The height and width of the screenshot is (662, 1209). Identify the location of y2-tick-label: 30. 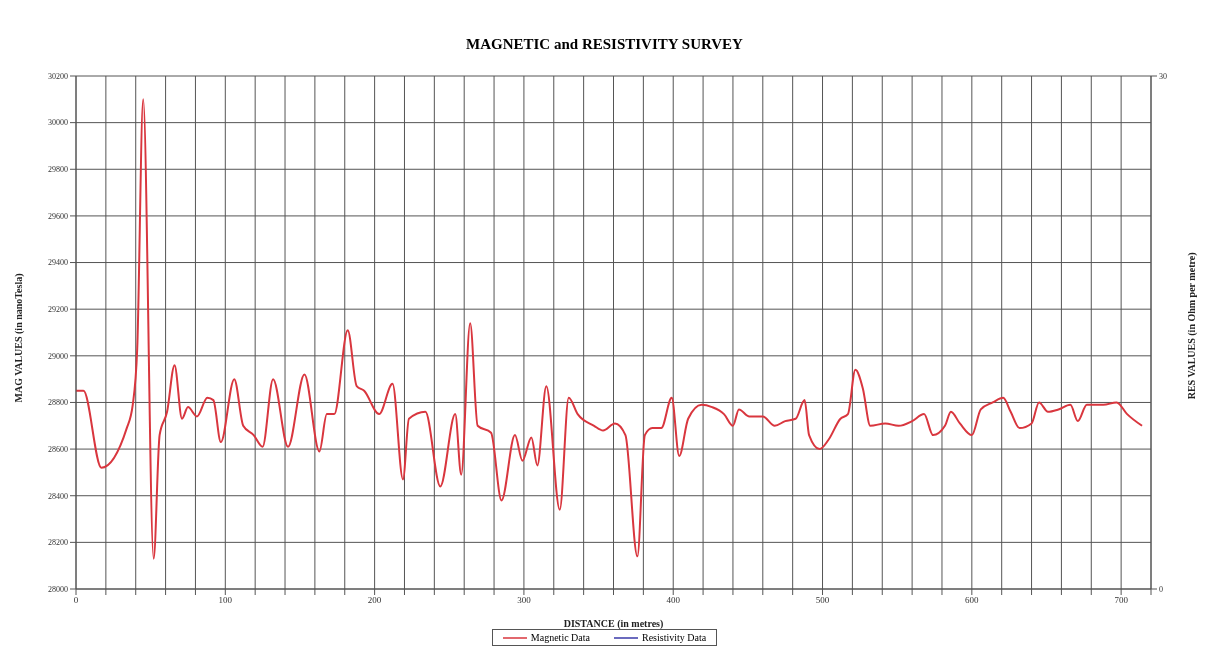
(1163, 76).